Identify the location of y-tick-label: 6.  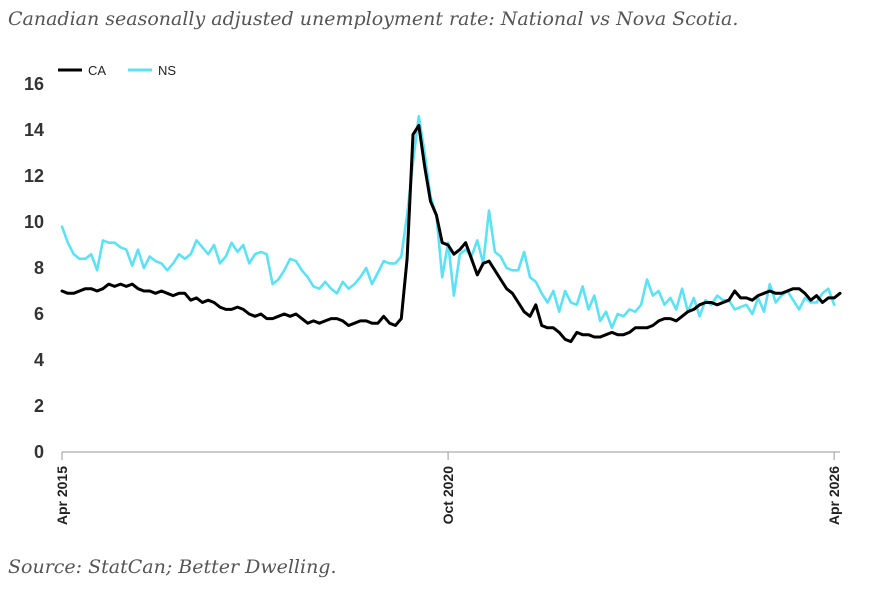
(39, 314).